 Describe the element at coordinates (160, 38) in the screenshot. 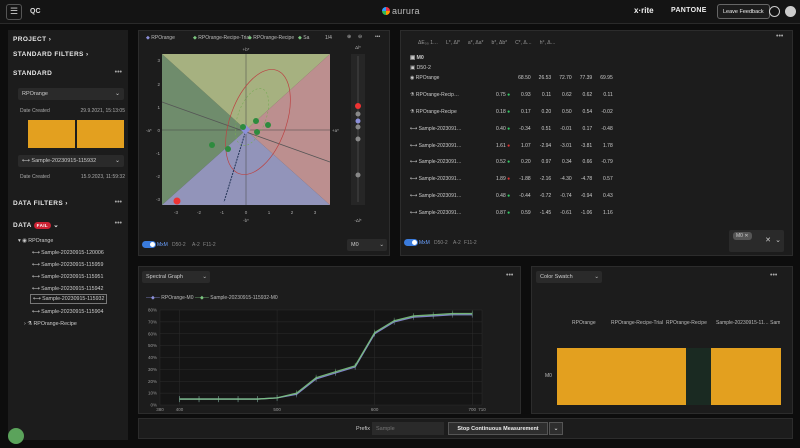

I see `plot-legend-item: ◆ RPOrange` at that location.